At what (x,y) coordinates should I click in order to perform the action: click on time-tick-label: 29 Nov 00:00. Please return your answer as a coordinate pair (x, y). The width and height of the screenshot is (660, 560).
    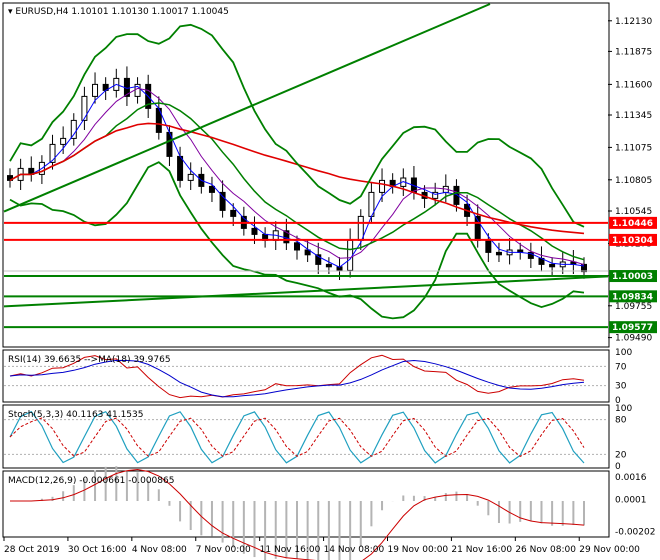
    Looking at the image, I should click on (609, 550).